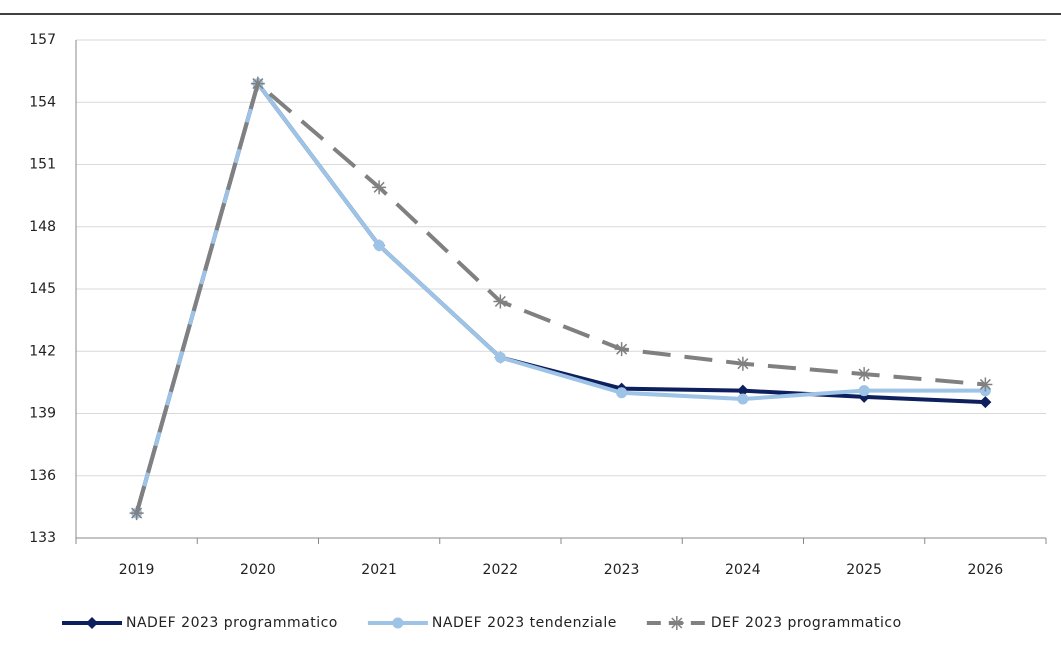 The height and width of the screenshot is (653, 1061). What do you see at coordinates (42, 476) in the screenshot?
I see `y-tick-label: 136` at bounding box center [42, 476].